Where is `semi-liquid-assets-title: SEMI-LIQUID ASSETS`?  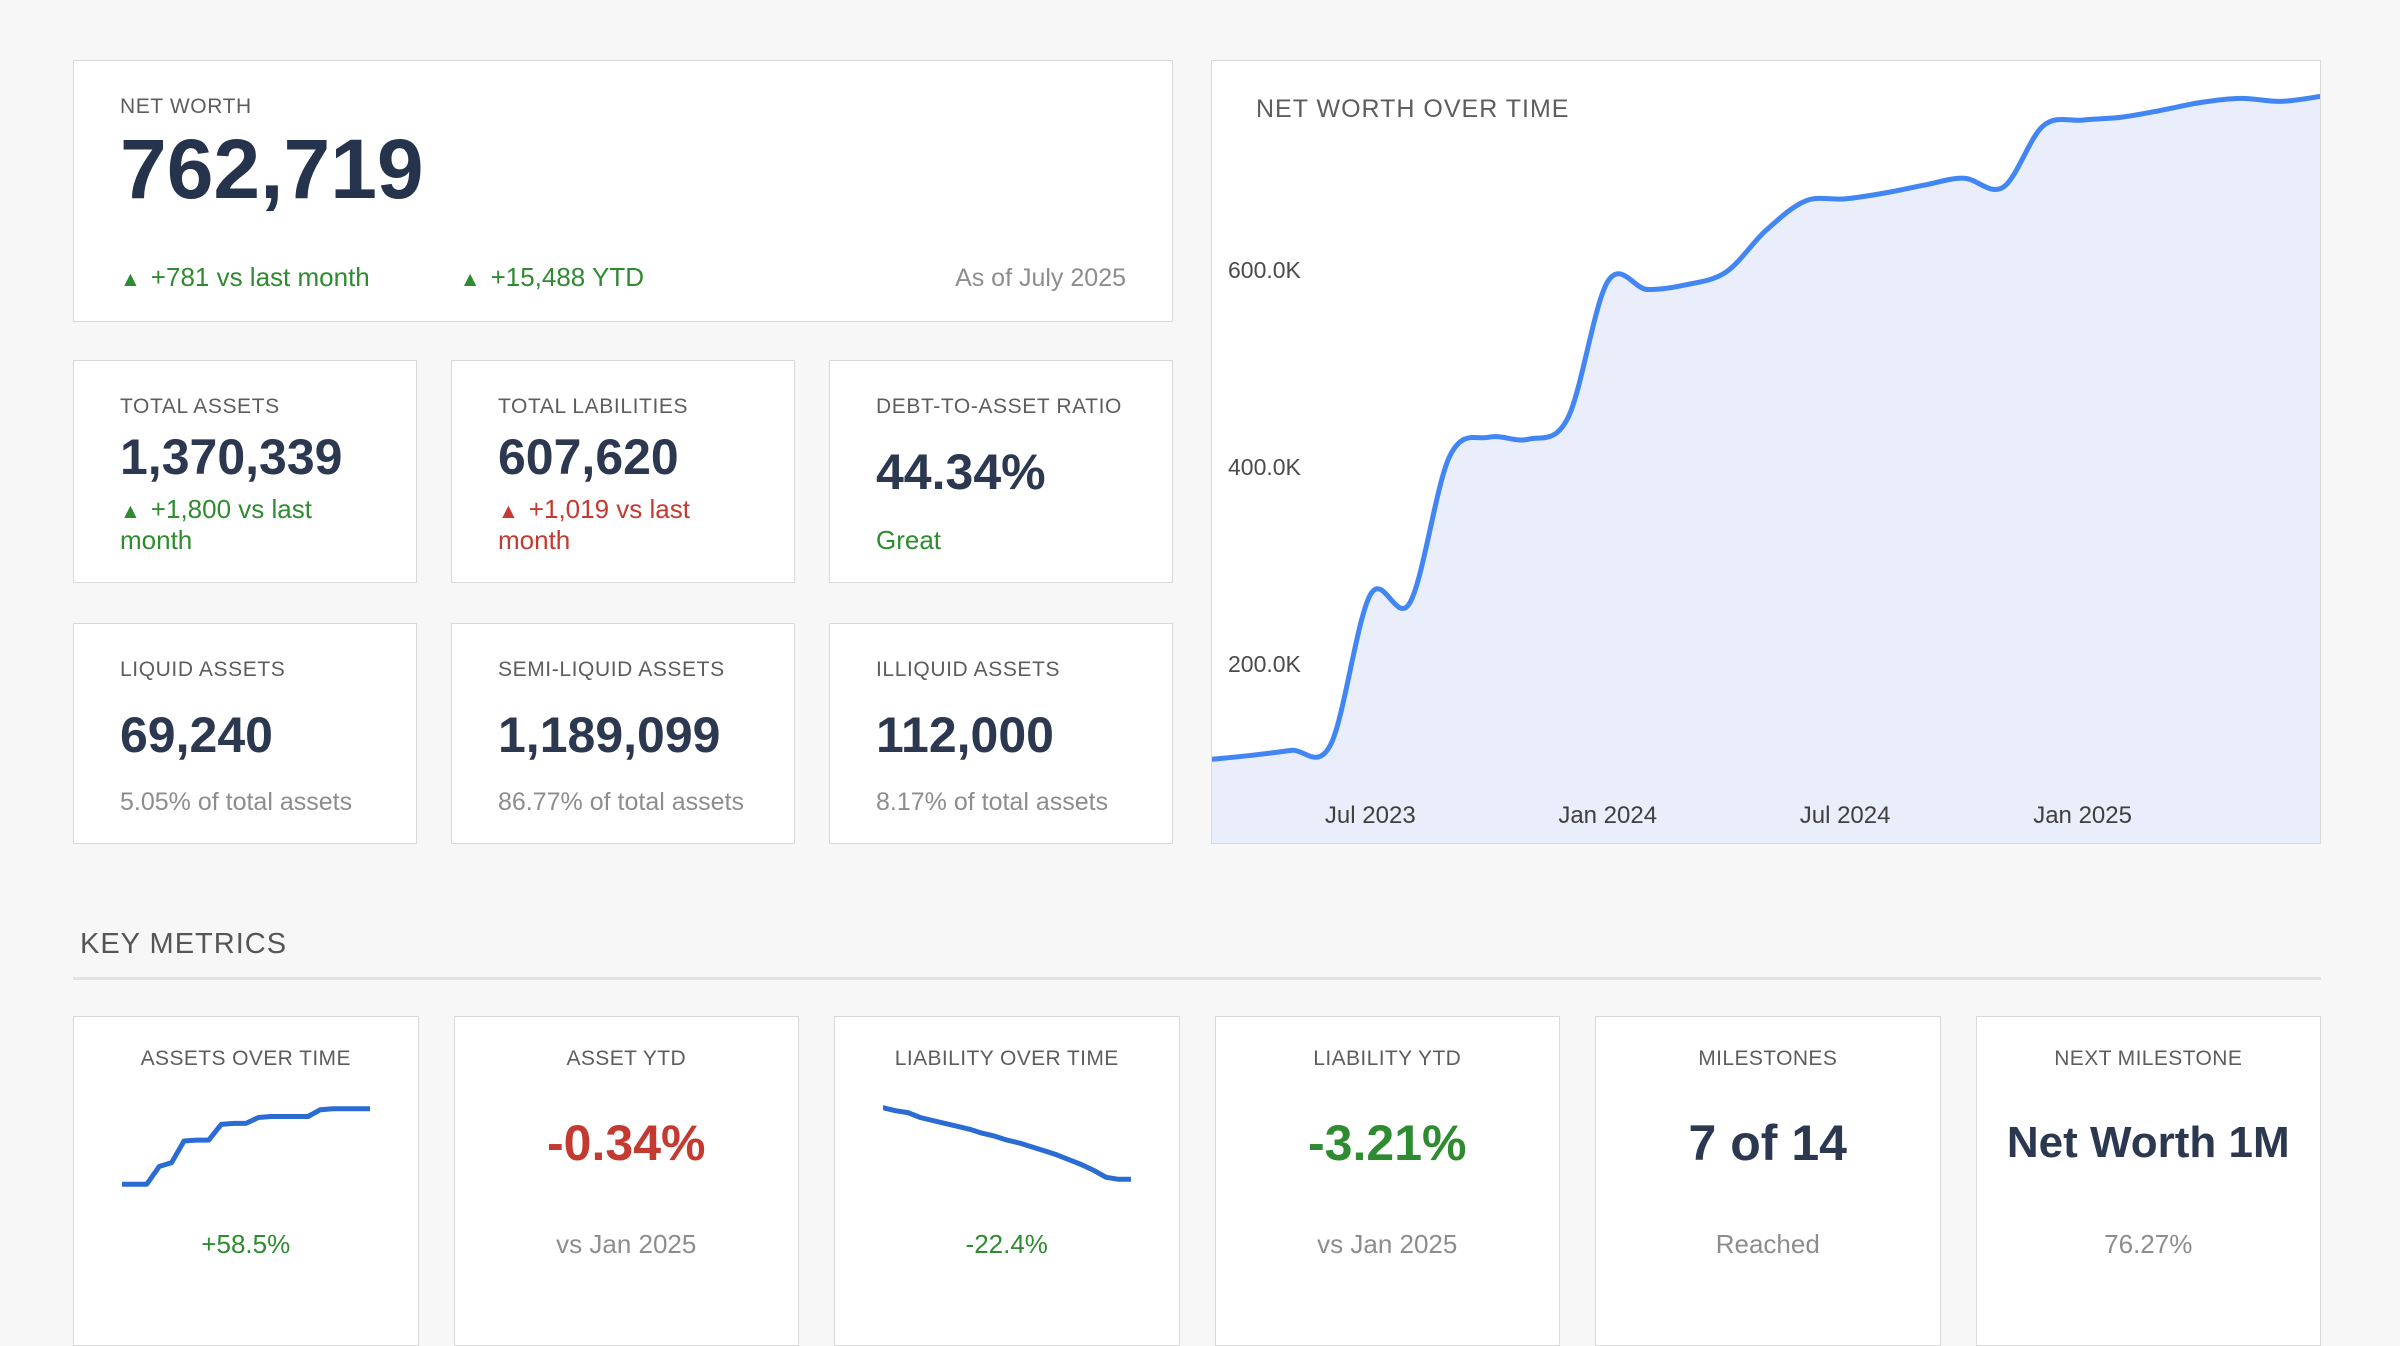 semi-liquid-assets-title: SEMI-LIQUID ASSETS is located at coordinates (611, 669).